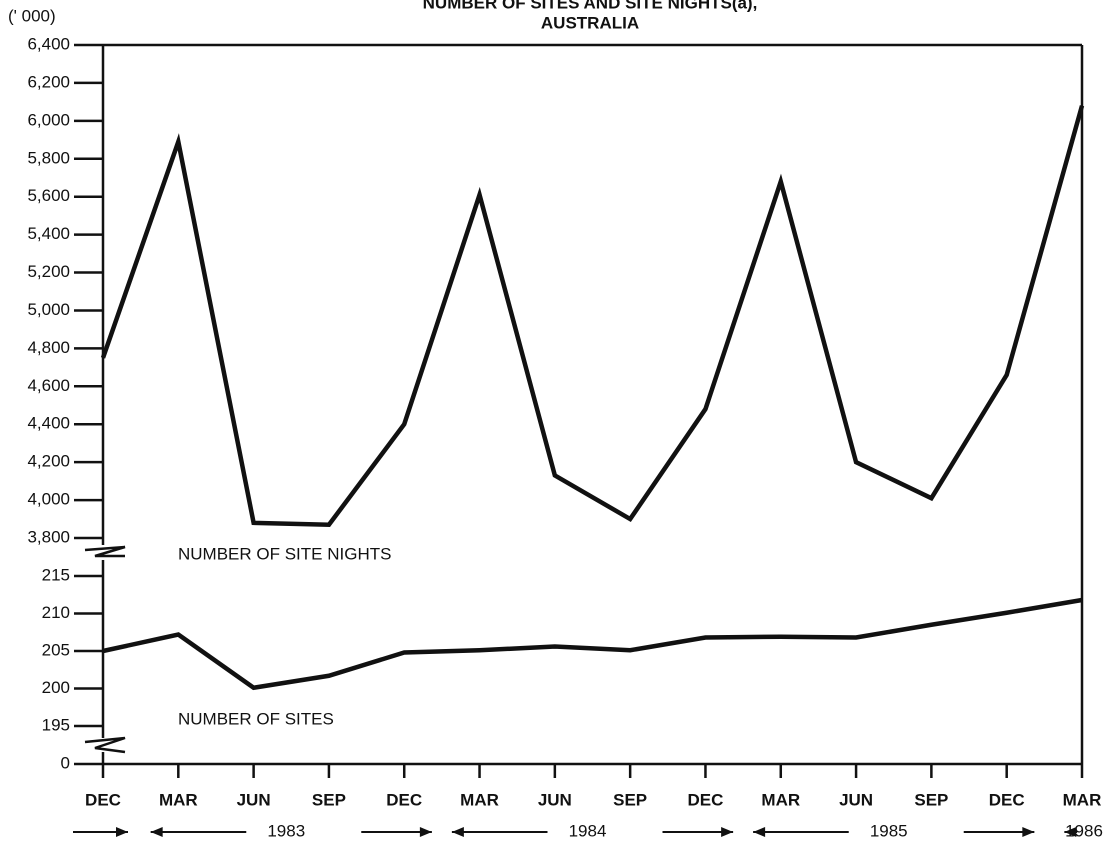  I want to click on y-tick-label: 4,000, so click(48, 499).